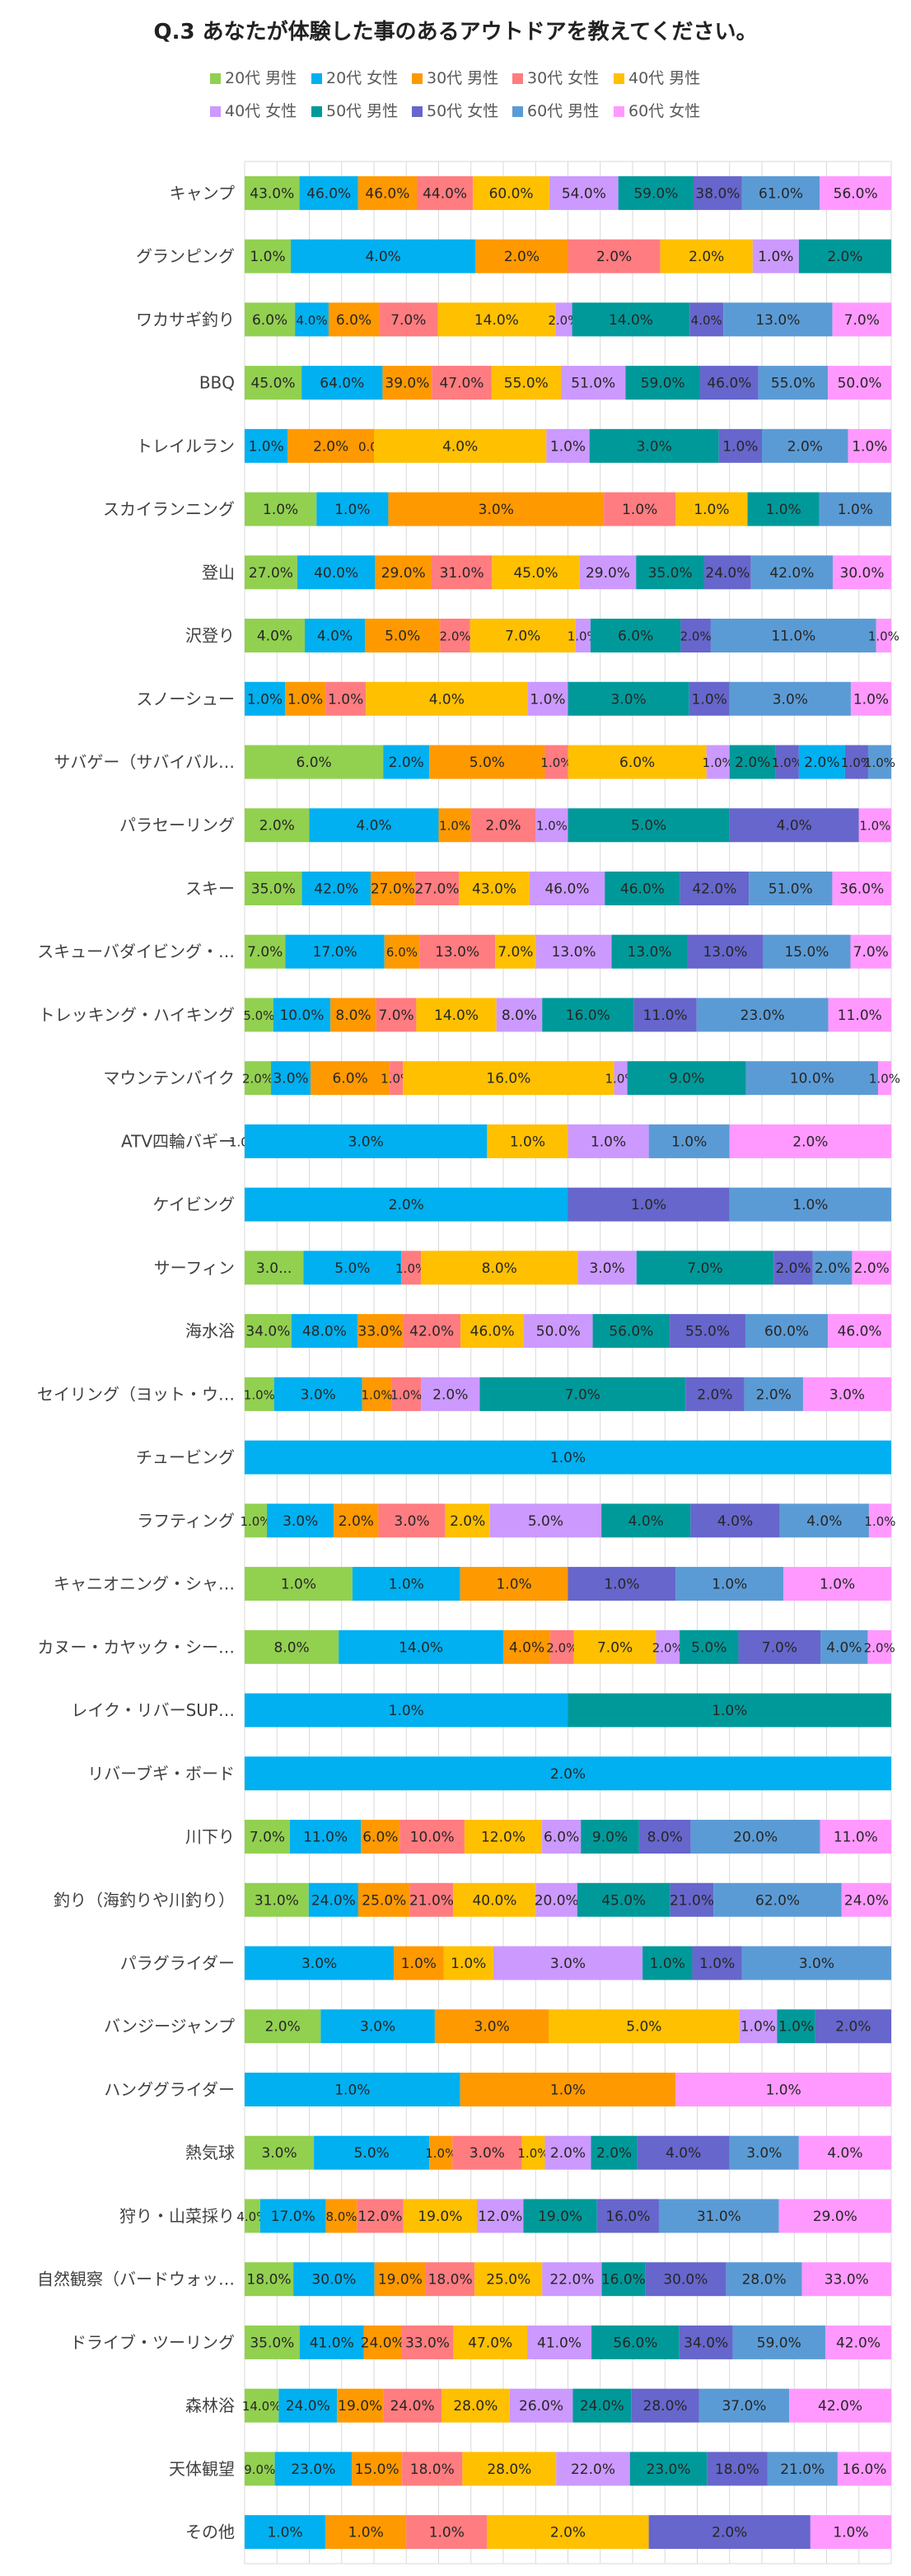 This screenshot has height=2576, width=911. What do you see at coordinates (273, 889) in the screenshot?
I see `data-label: 35.0%` at bounding box center [273, 889].